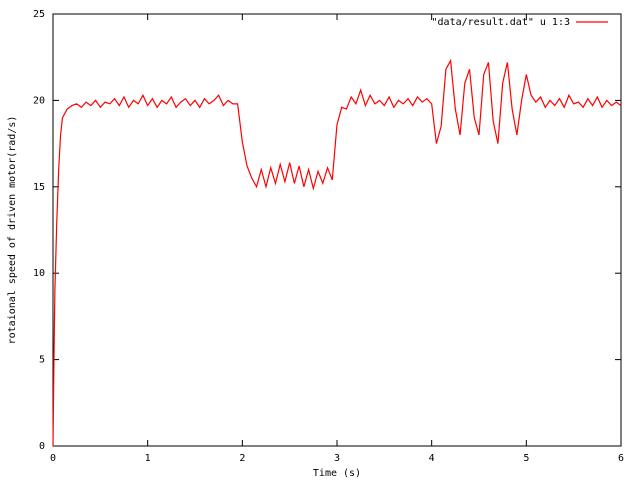 This screenshot has height=480, width=640. What do you see at coordinates (53, 458) in the screenshot?
I see `x-tick-label: 0` at bounding box center [53, 458].